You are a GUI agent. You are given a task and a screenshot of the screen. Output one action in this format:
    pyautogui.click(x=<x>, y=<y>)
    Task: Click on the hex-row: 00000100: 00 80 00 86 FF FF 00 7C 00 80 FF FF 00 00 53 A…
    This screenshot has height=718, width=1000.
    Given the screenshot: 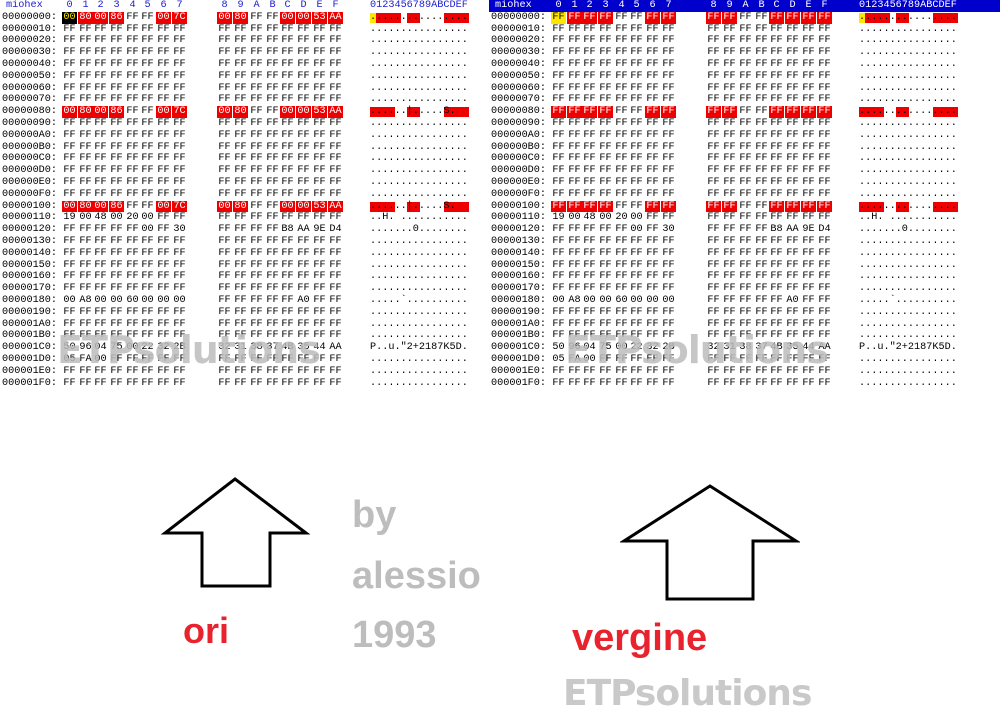 What is the action you would take?
    pyautogui.click(x=243, y=206)
    